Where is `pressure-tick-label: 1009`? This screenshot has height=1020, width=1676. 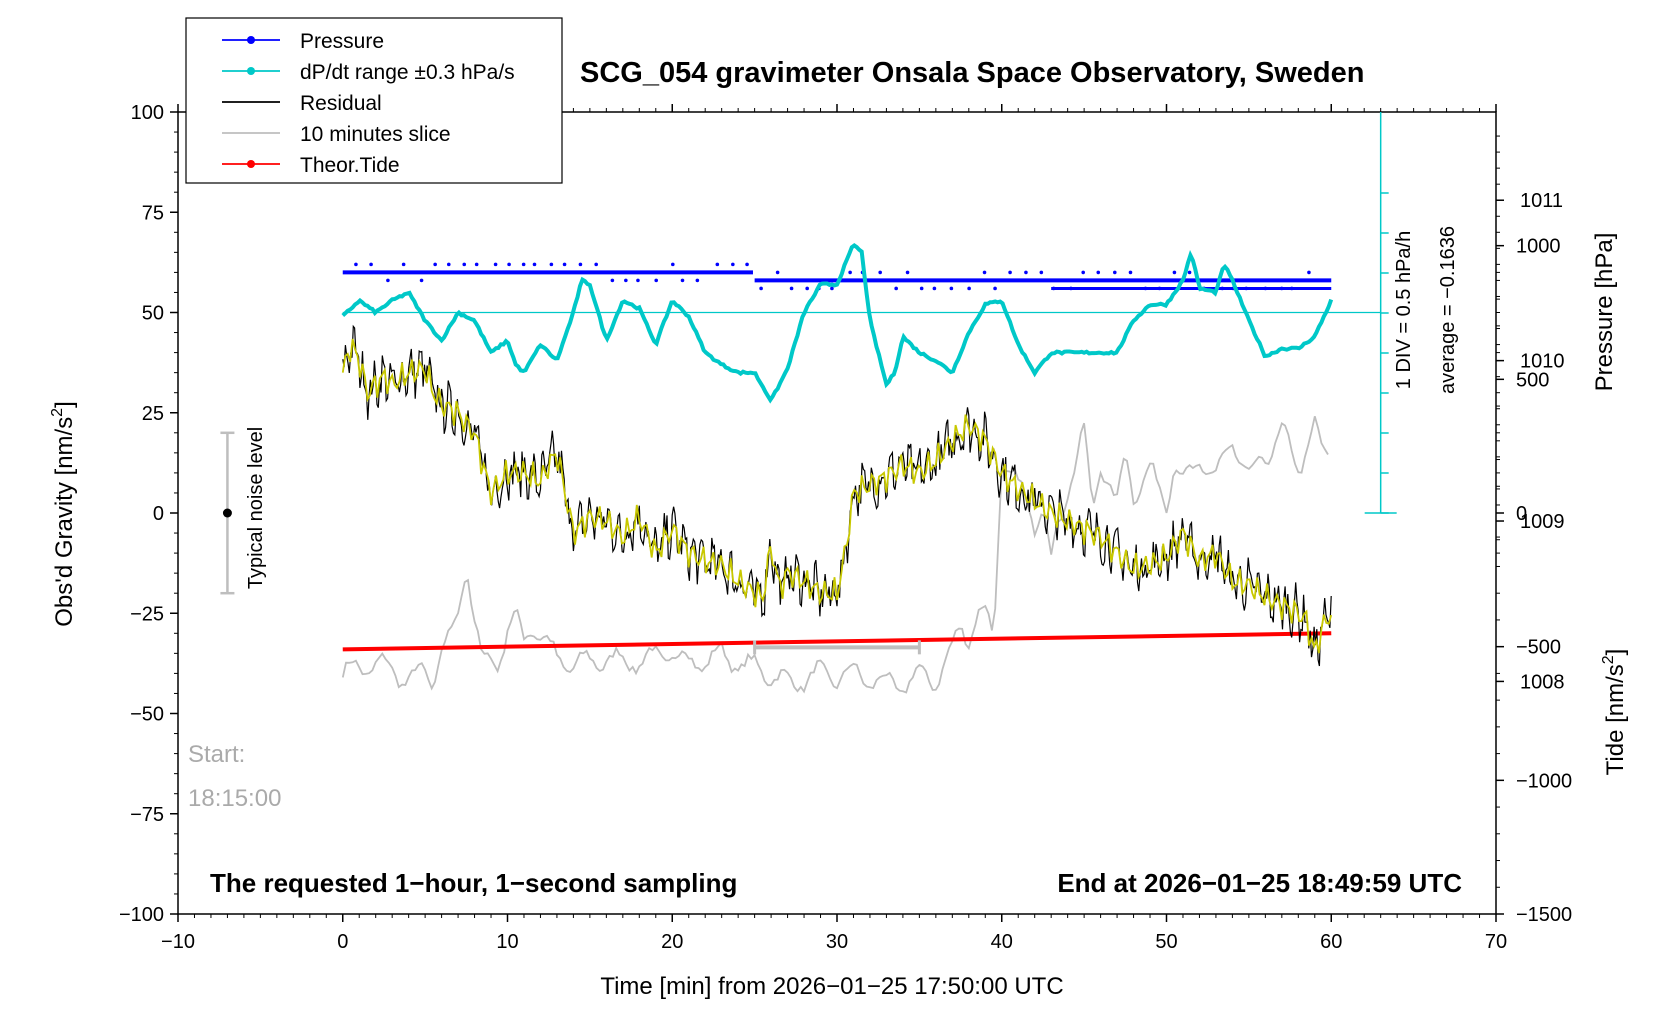 pressure-tick-label: 1009 is located at coordinates (1542, 522).